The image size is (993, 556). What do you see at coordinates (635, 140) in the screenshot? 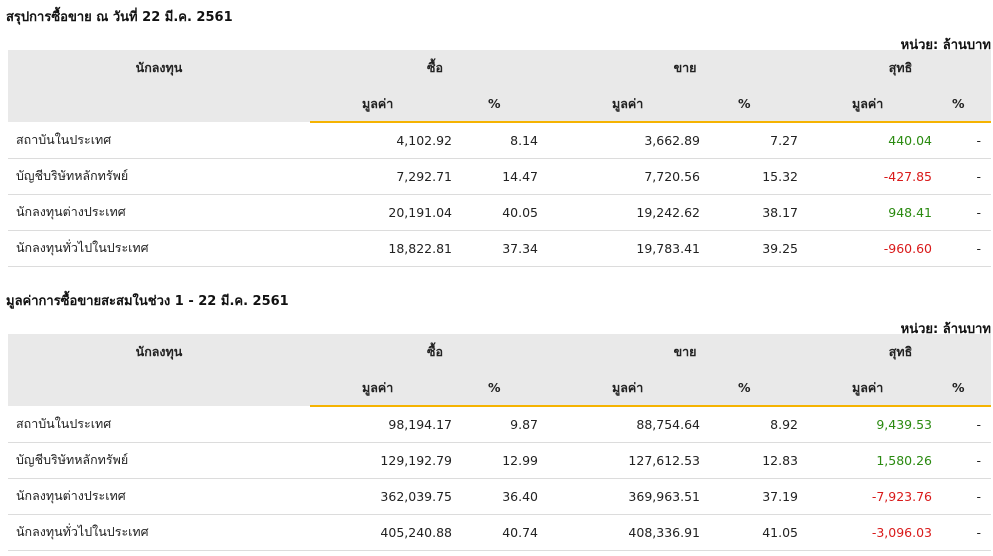
I see `sell-value: 3,662.89` at bounding box center [635, 140].